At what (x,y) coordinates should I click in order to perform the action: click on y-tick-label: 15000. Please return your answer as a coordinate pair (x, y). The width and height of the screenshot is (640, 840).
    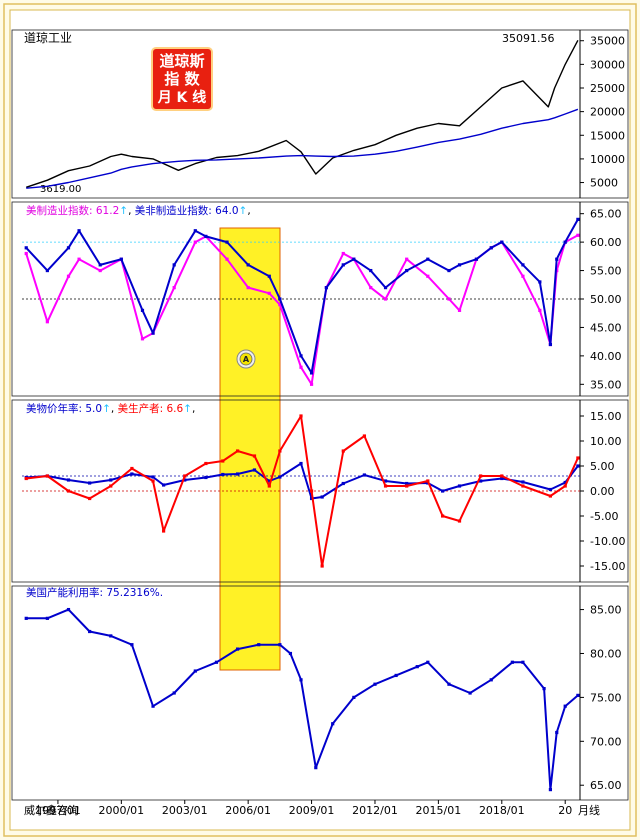
    Looking at the image, I should click on (607, 135).